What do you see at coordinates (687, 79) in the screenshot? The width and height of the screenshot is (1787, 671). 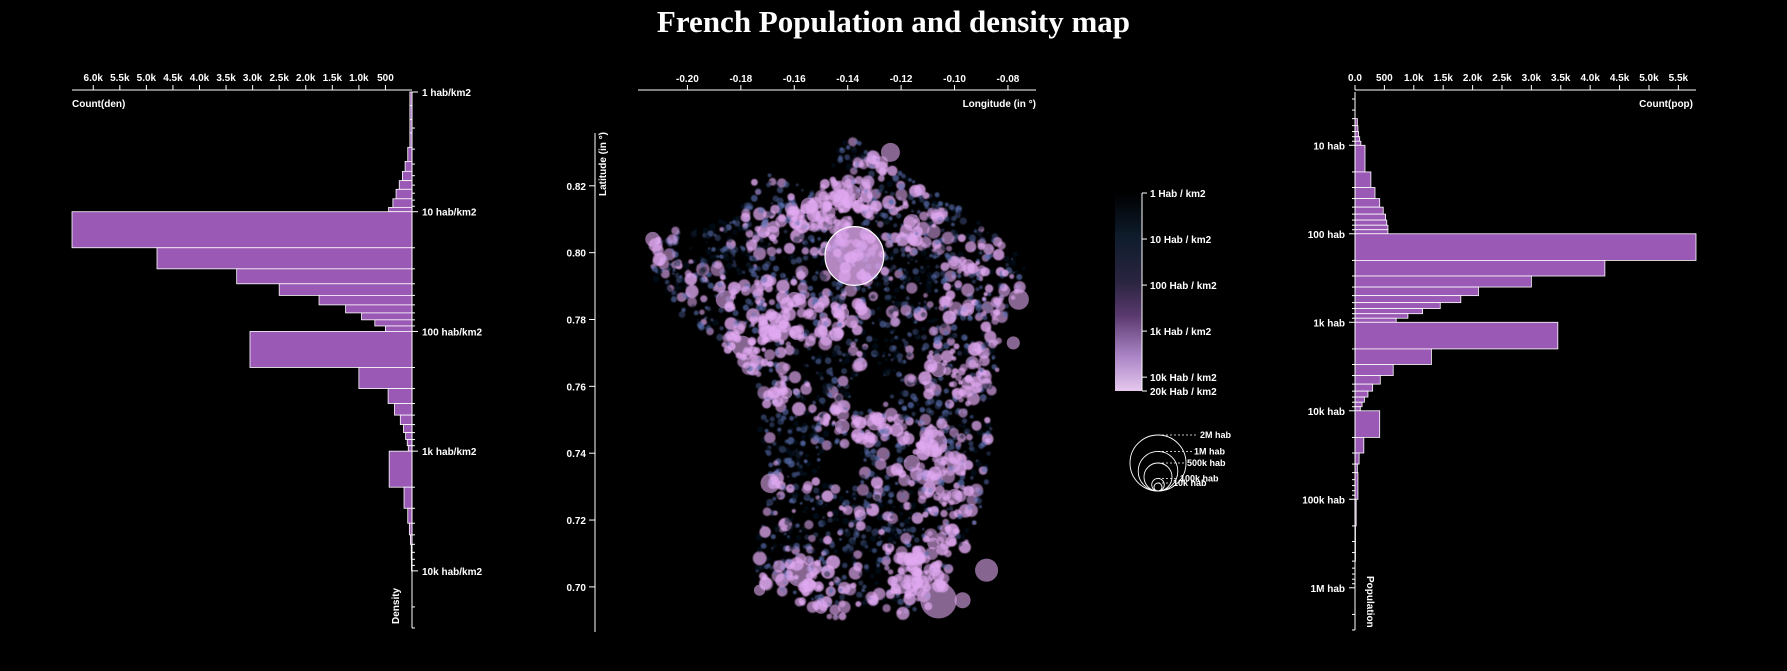 I see `longitude-tick-label: -0.20` at bounding box center [687, 79].